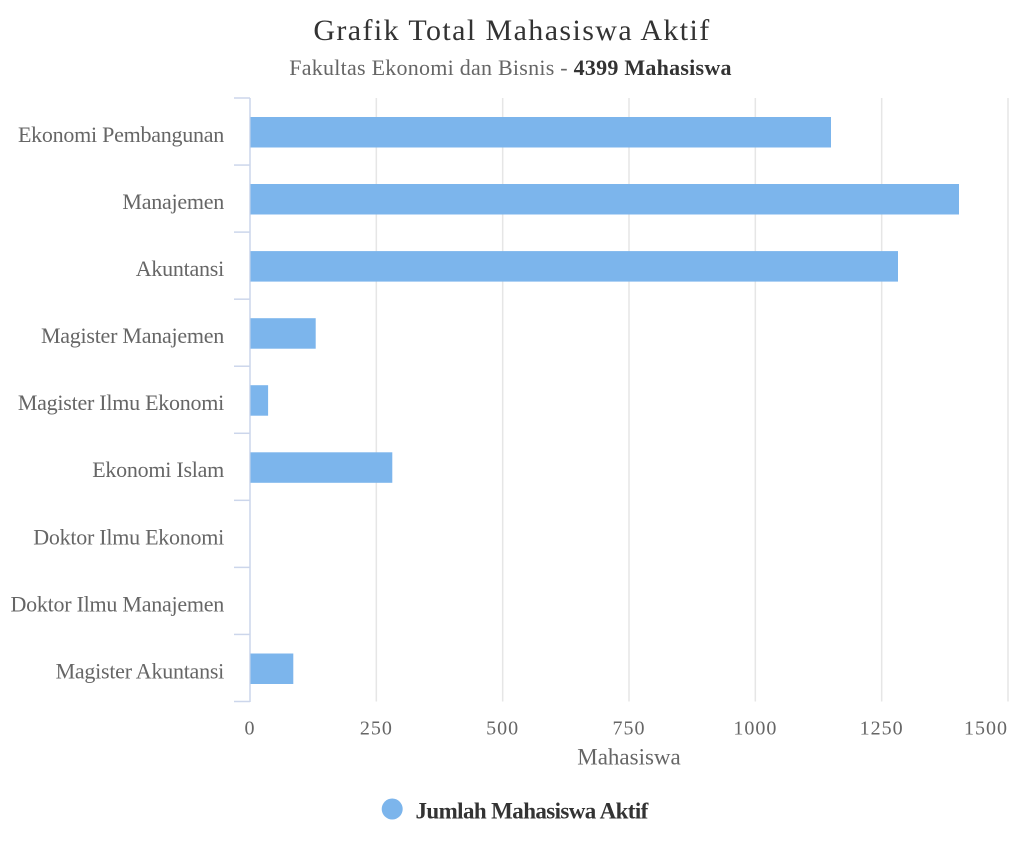  What do you see at coordinates (376, 728) in the screenshot?
I see `svg-text: 250` at bounding box center [376, 728].